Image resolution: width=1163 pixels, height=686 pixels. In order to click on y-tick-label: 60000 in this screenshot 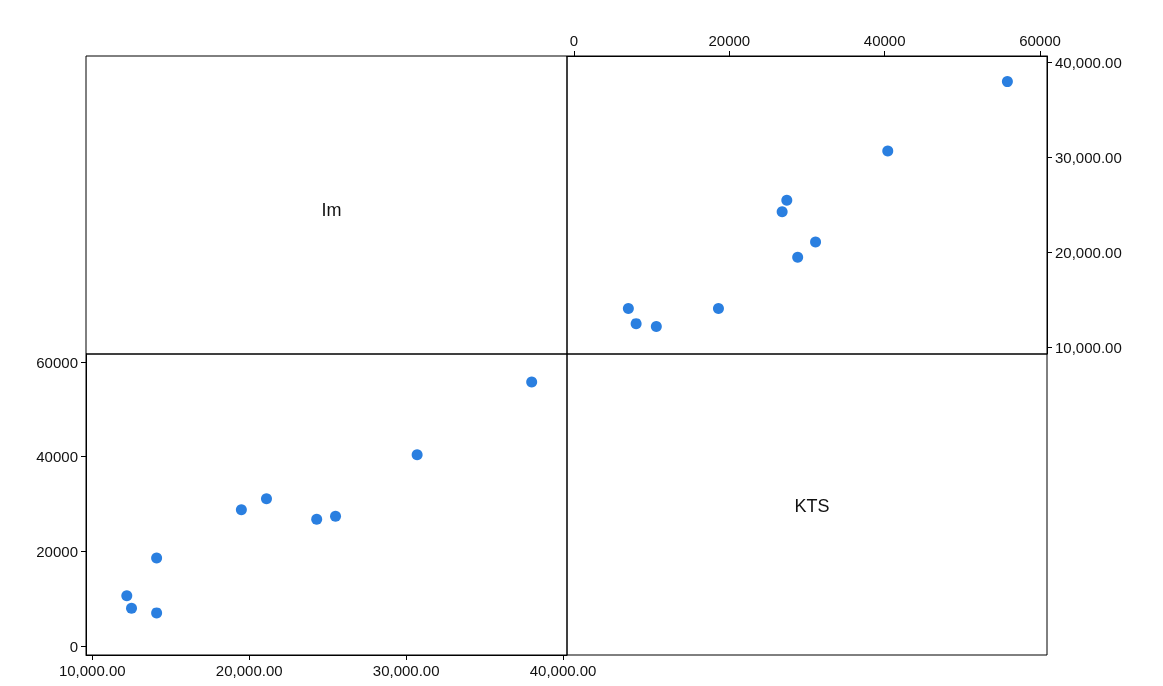, I will do `click(57, 362)`.